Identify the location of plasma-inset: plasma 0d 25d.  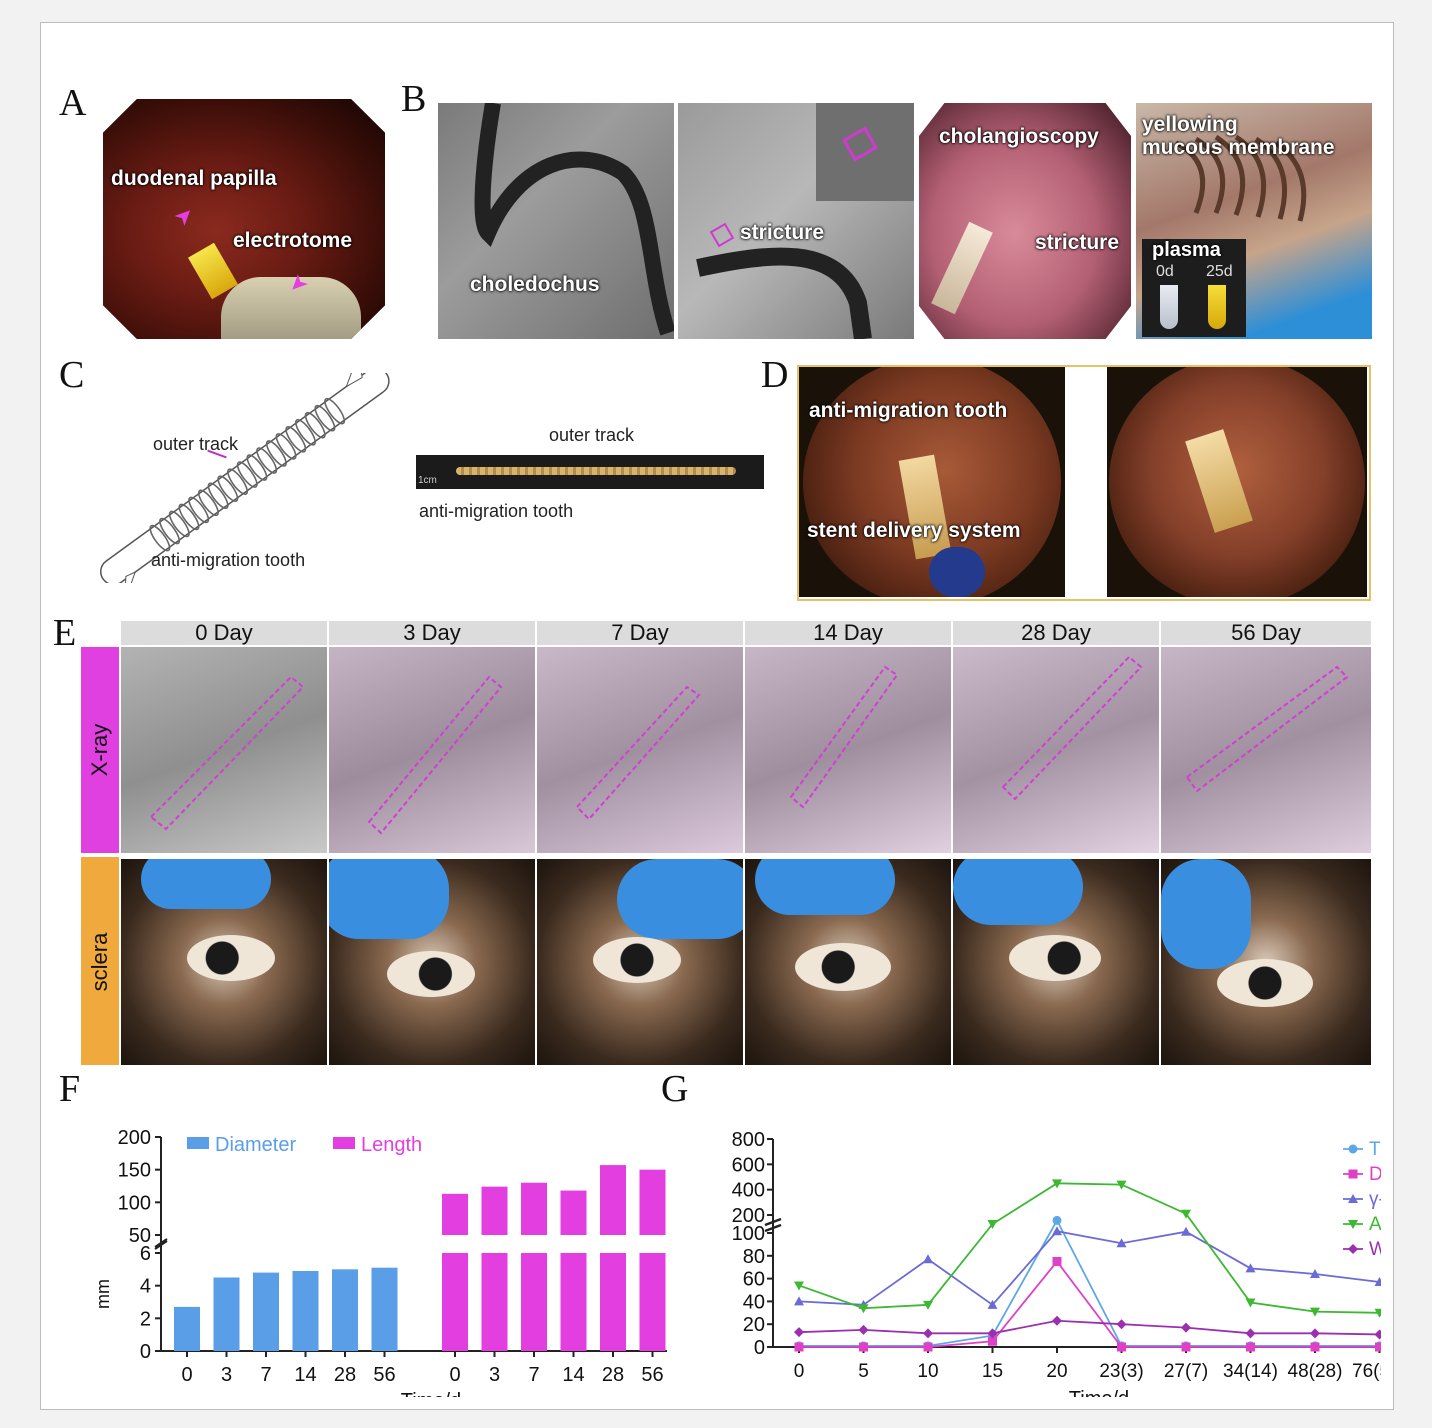
(1194, 288).